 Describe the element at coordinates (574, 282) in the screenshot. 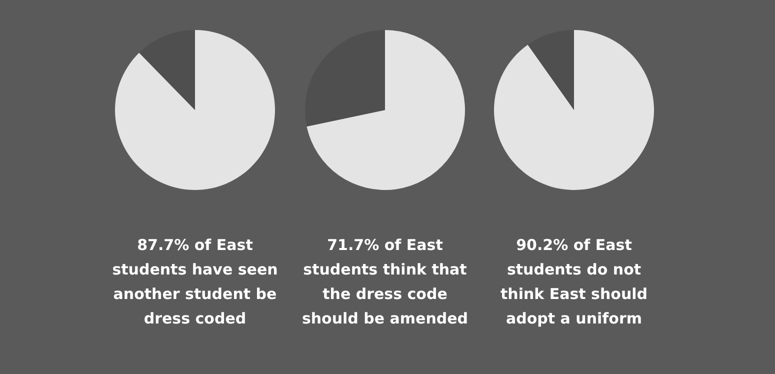

I see `text: 90.2% of East students do not think East should adopt a uniform` at that location.